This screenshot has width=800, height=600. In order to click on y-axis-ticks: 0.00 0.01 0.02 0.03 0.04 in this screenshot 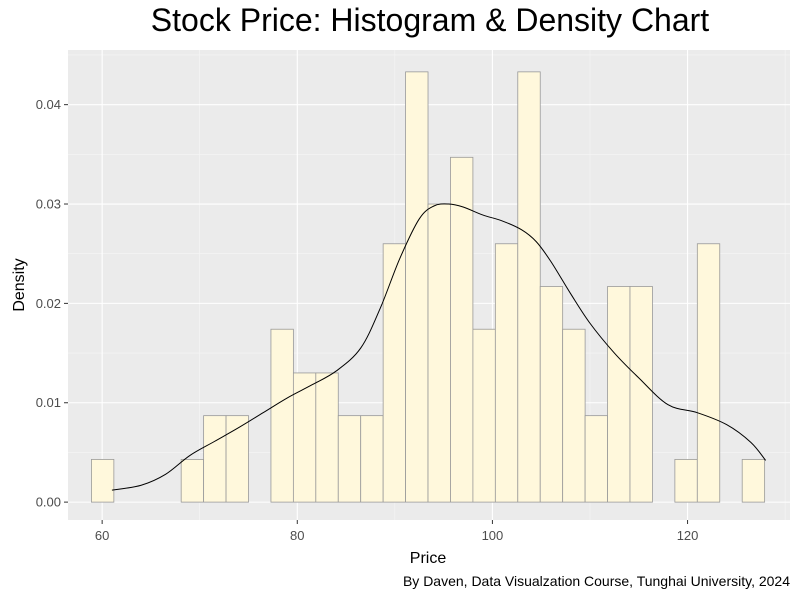, I will do `click(52, 303)`.